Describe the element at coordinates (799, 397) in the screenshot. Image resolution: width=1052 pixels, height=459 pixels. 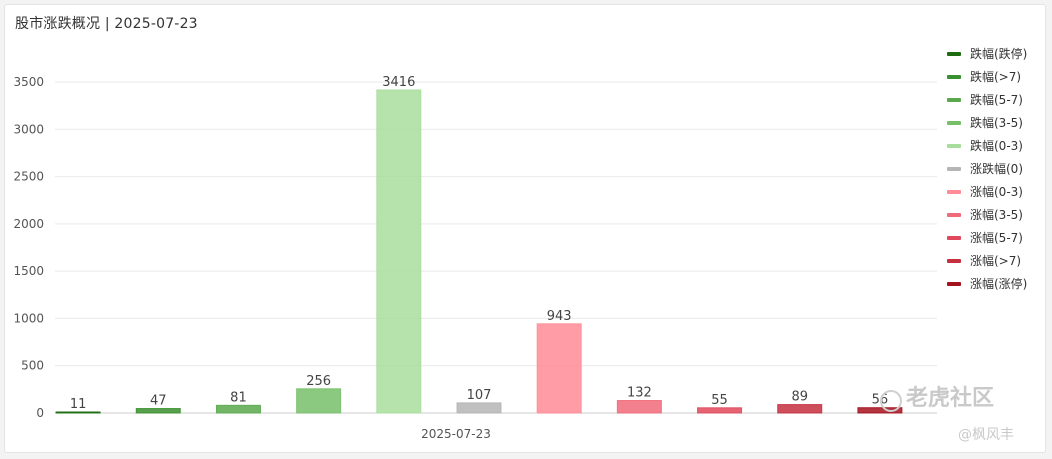
I see `bar-value-label: 89` at that location.